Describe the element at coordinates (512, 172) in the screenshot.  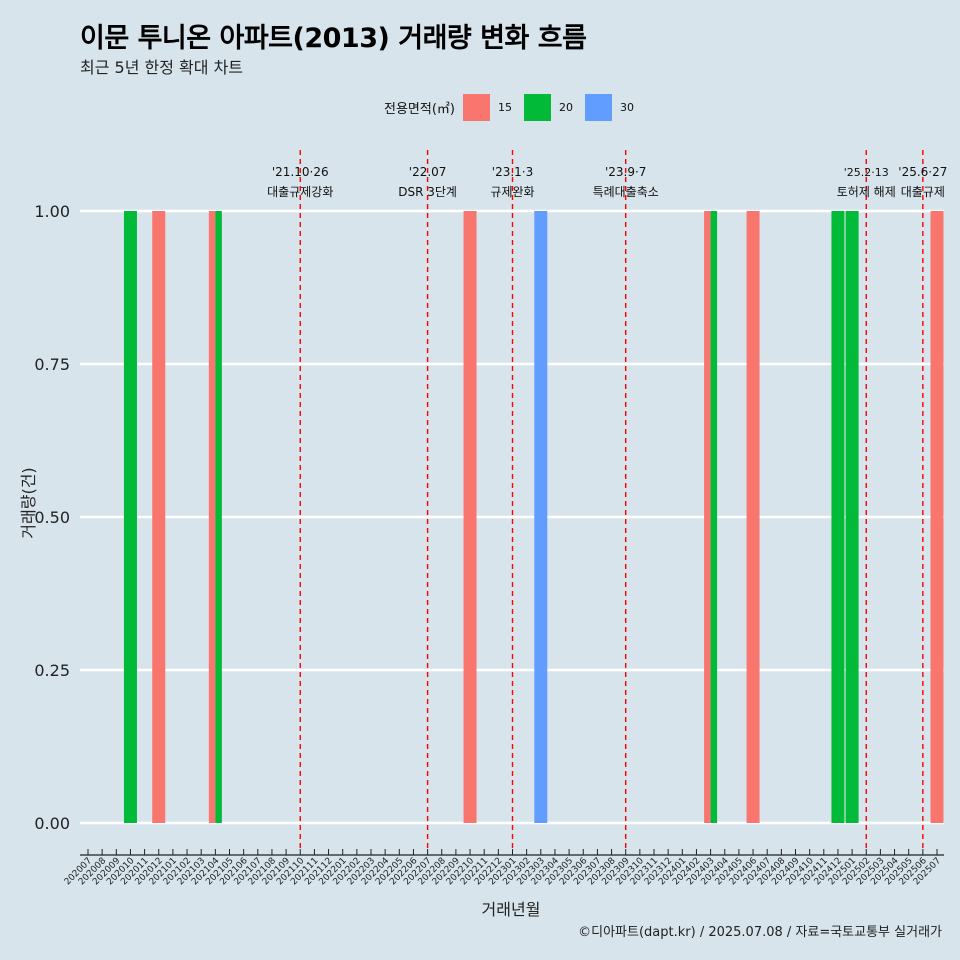
I see `event-date-label: '23.1·3` at that location.